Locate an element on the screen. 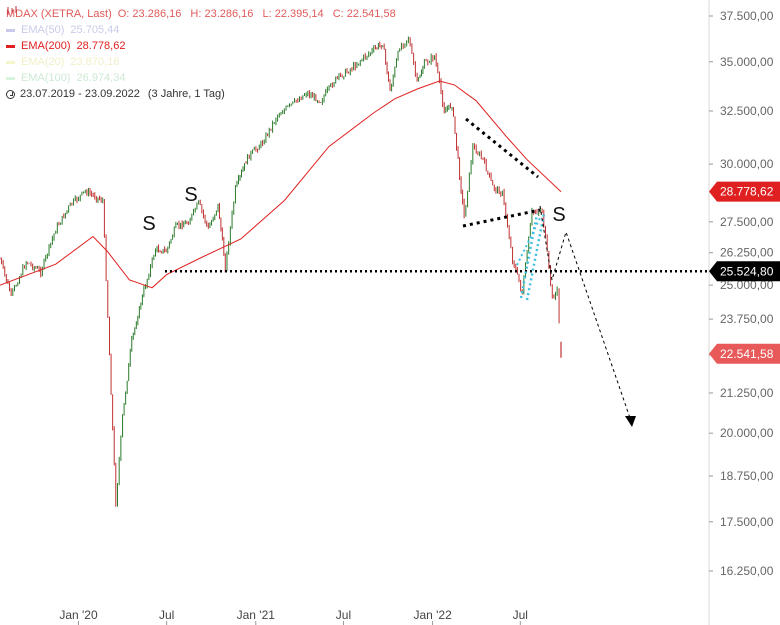  y-tick-label: 37.500,00 is located at coordinates (747, 16).